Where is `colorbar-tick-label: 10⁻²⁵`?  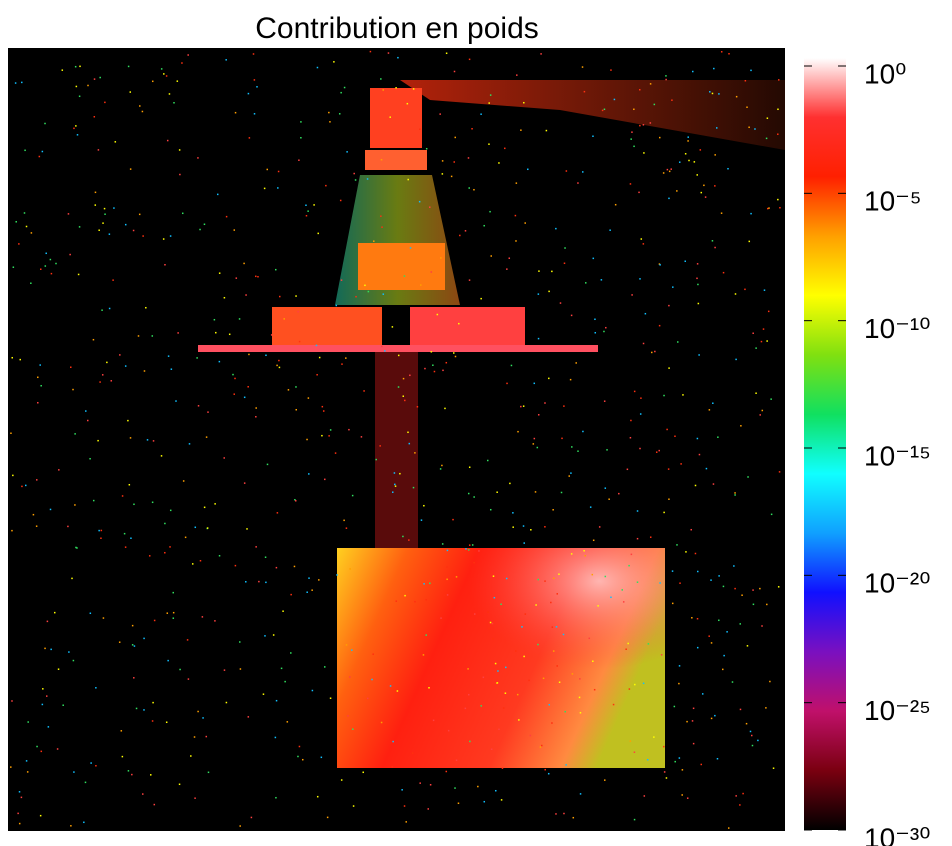 colorbar-tick-label: 10⁻²⁵ is located at coordinates (897, 710).